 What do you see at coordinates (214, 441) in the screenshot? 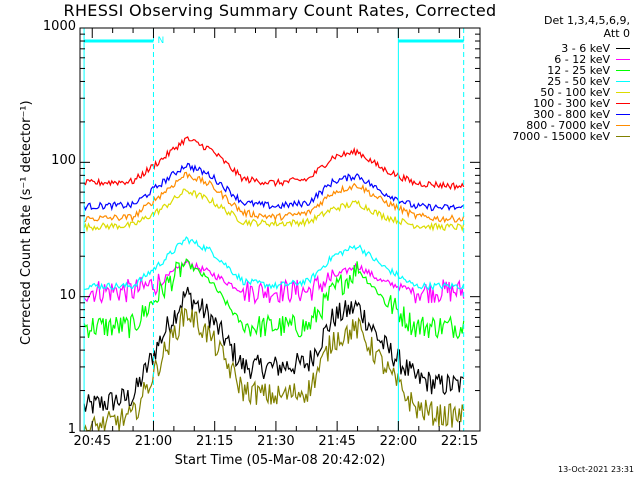
I see `x-tick-label-2: 21:15` at bounding box center [214, 441].